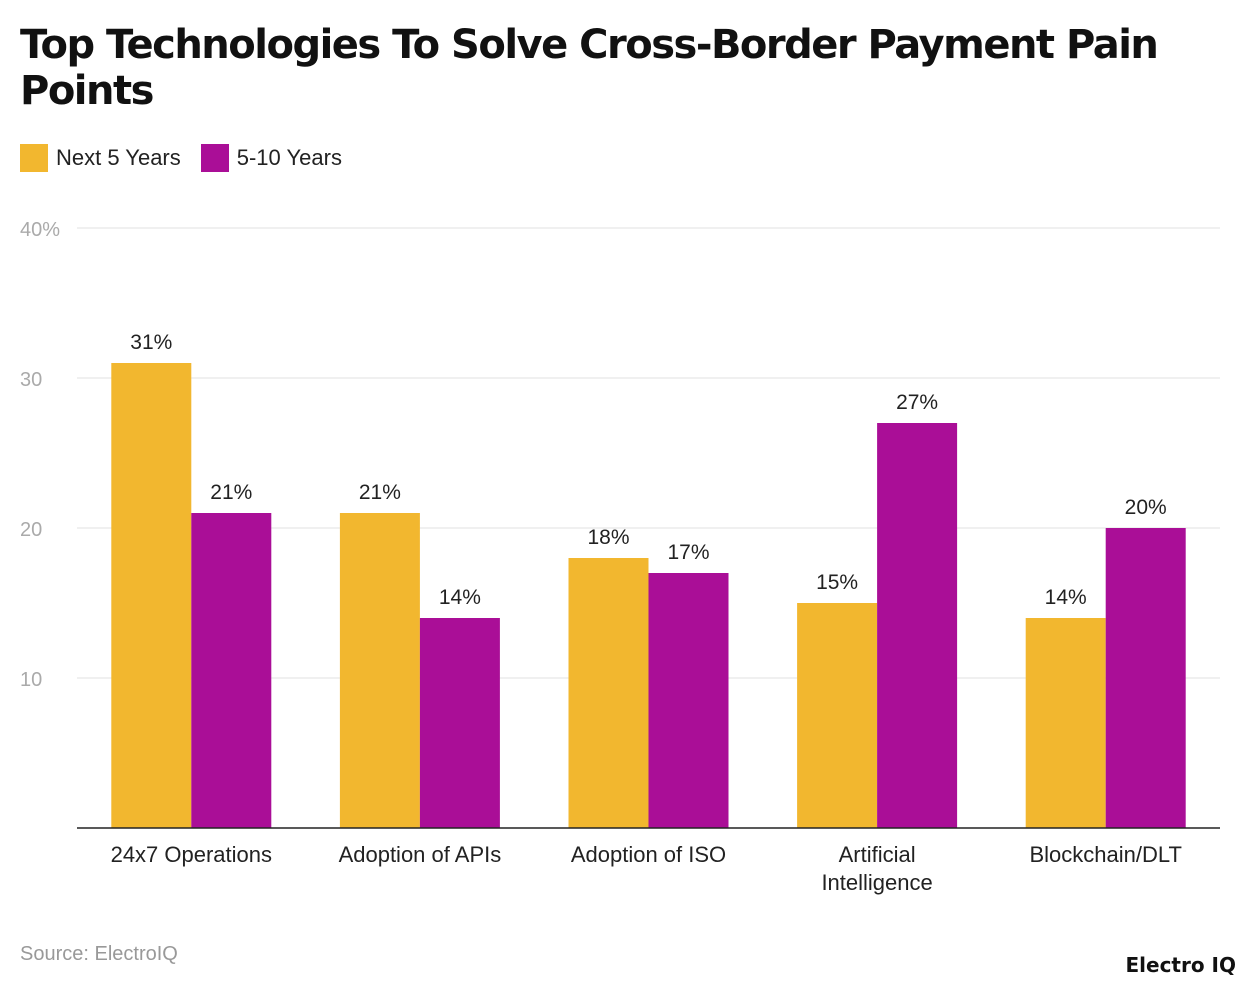  What do you see at coordinates (289, 157) in the screenshot?
I see `legend-label: 5-10 Years` at bounding box center [289, 157].